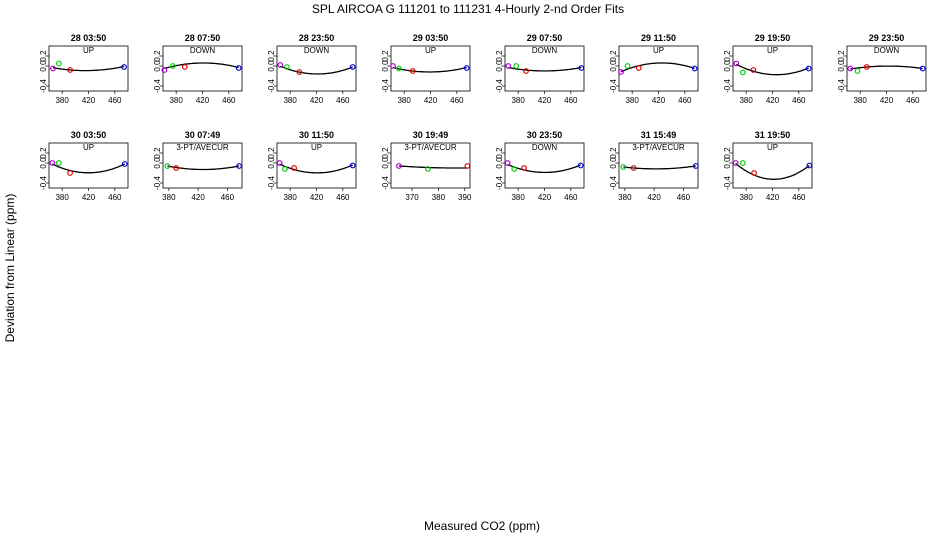  What do you see at coordinates (412, 197) in the screenshot?
I see `x-tick-label: 370` at bounding box center [412, 197].